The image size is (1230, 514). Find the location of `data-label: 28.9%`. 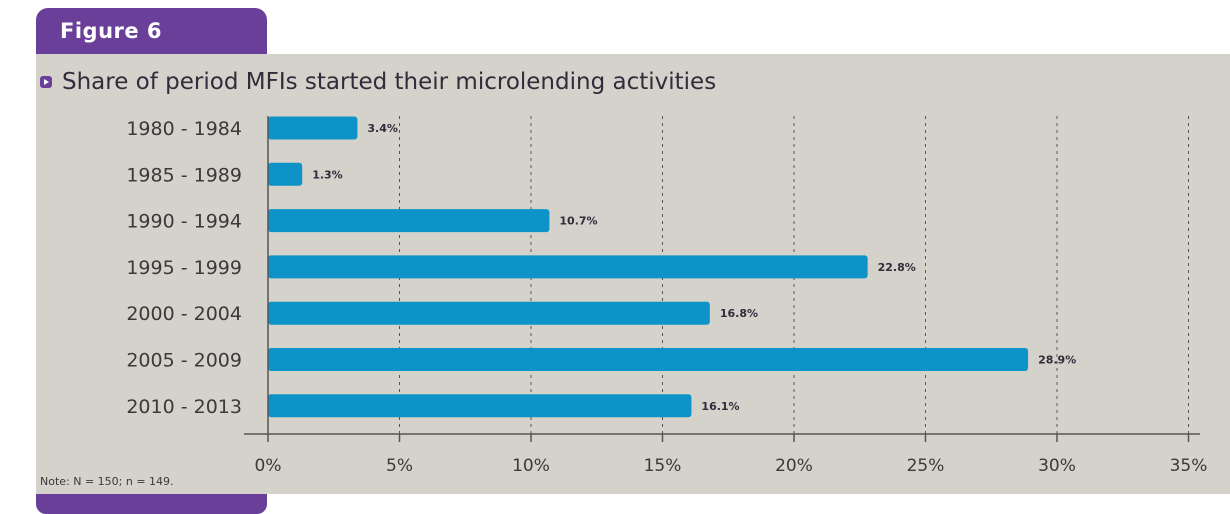

data-label: 28.9% is located at coordinates (1057, 360).